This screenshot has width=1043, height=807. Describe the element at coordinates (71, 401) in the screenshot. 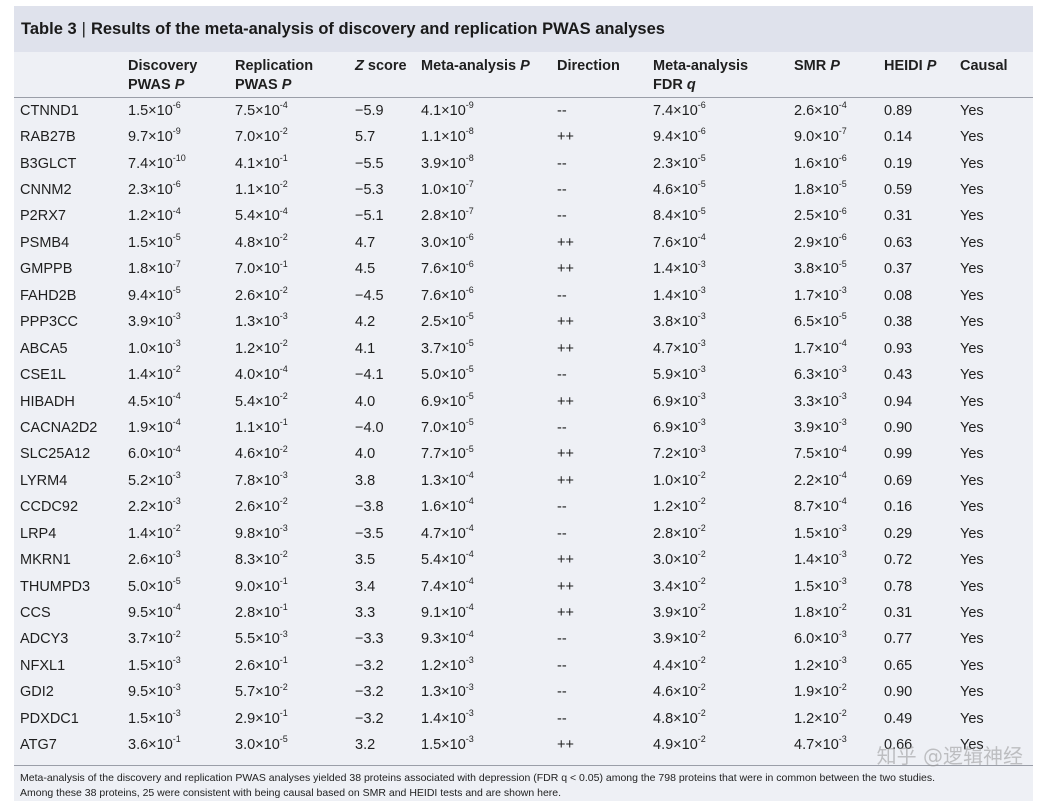

I see `cell-gene: HIBADH` at that location.